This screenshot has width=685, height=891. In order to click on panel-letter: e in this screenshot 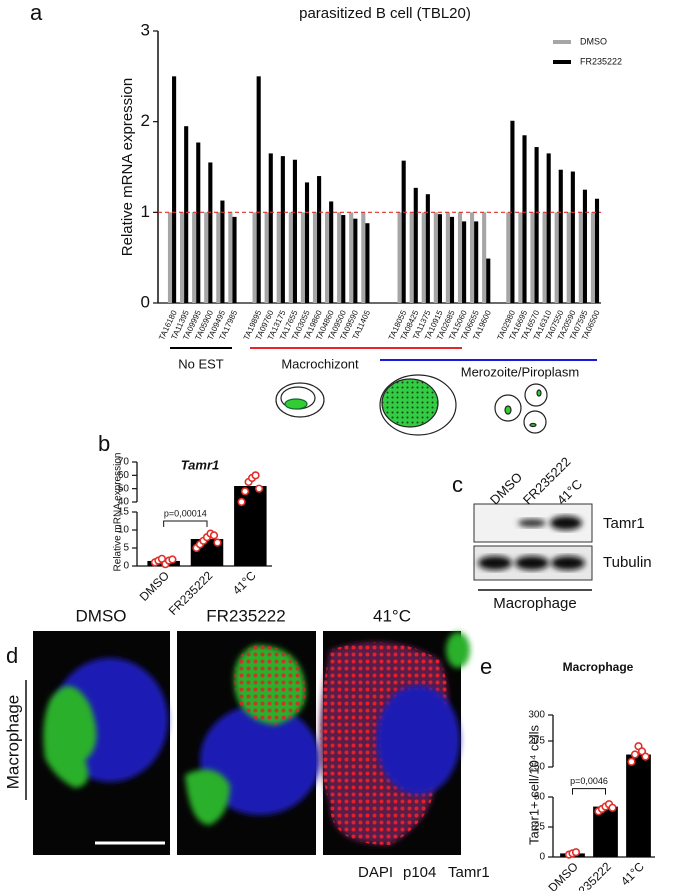, I will do `click(486, 666)`.